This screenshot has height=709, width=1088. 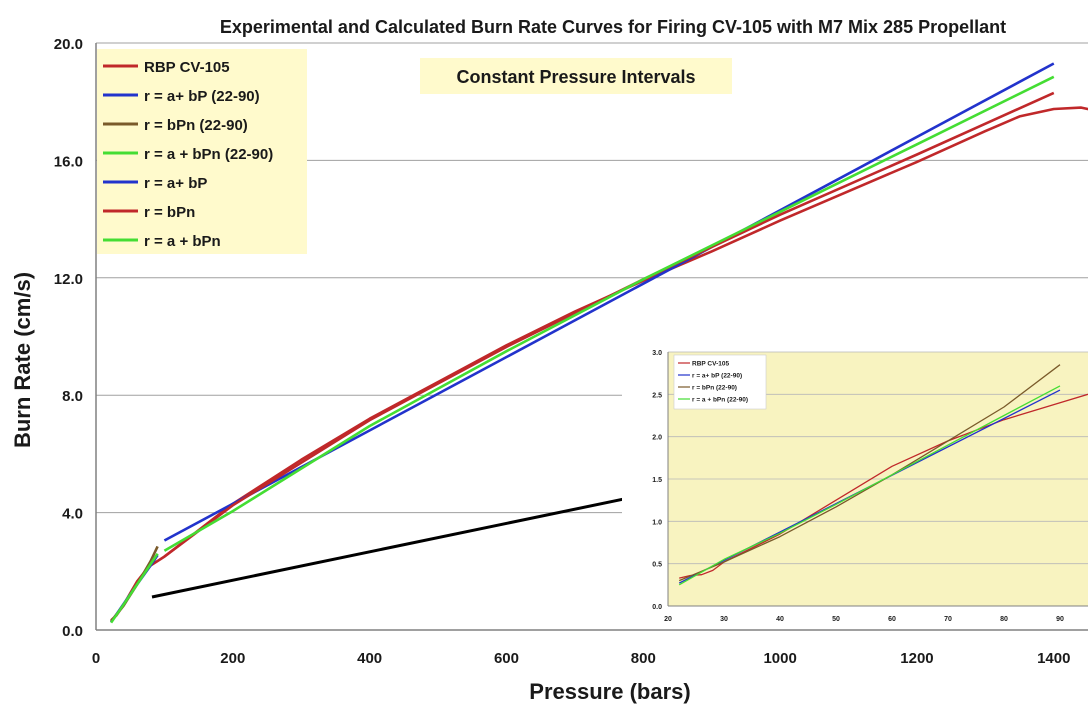 I want to click on inset-y-tick-label: 1.0, so click(x=657, y=522).